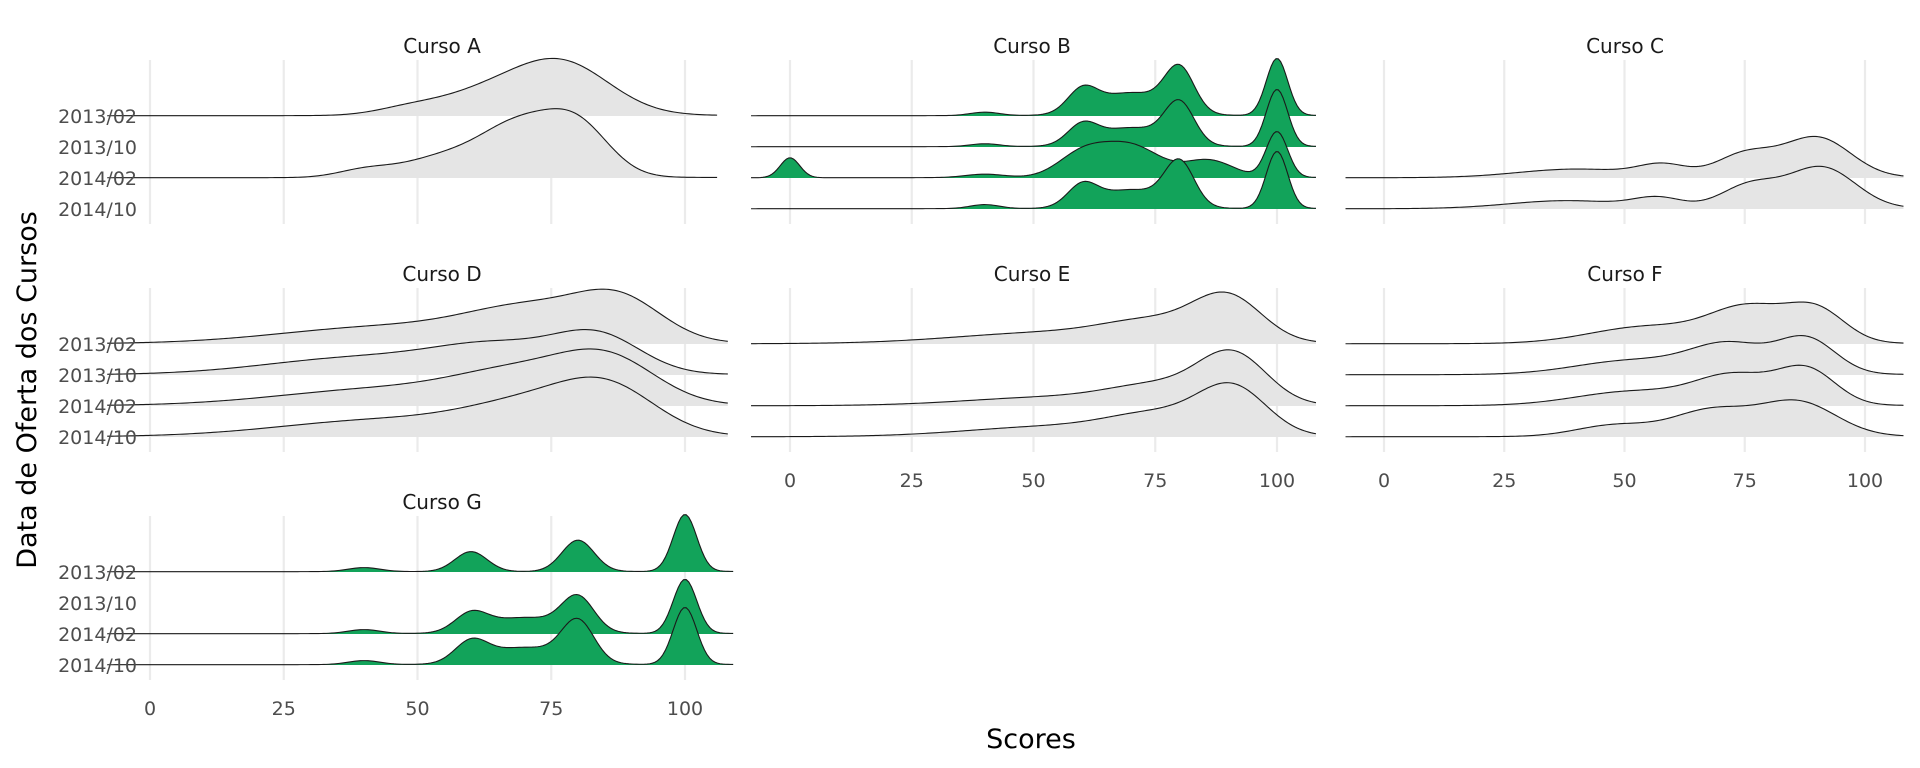 Image resolution: width=1920 pixels, height=768 pixels. Describe the element at coordinates (441, 274) in the screenshot. I see `strip-title: Curso D` at that location.